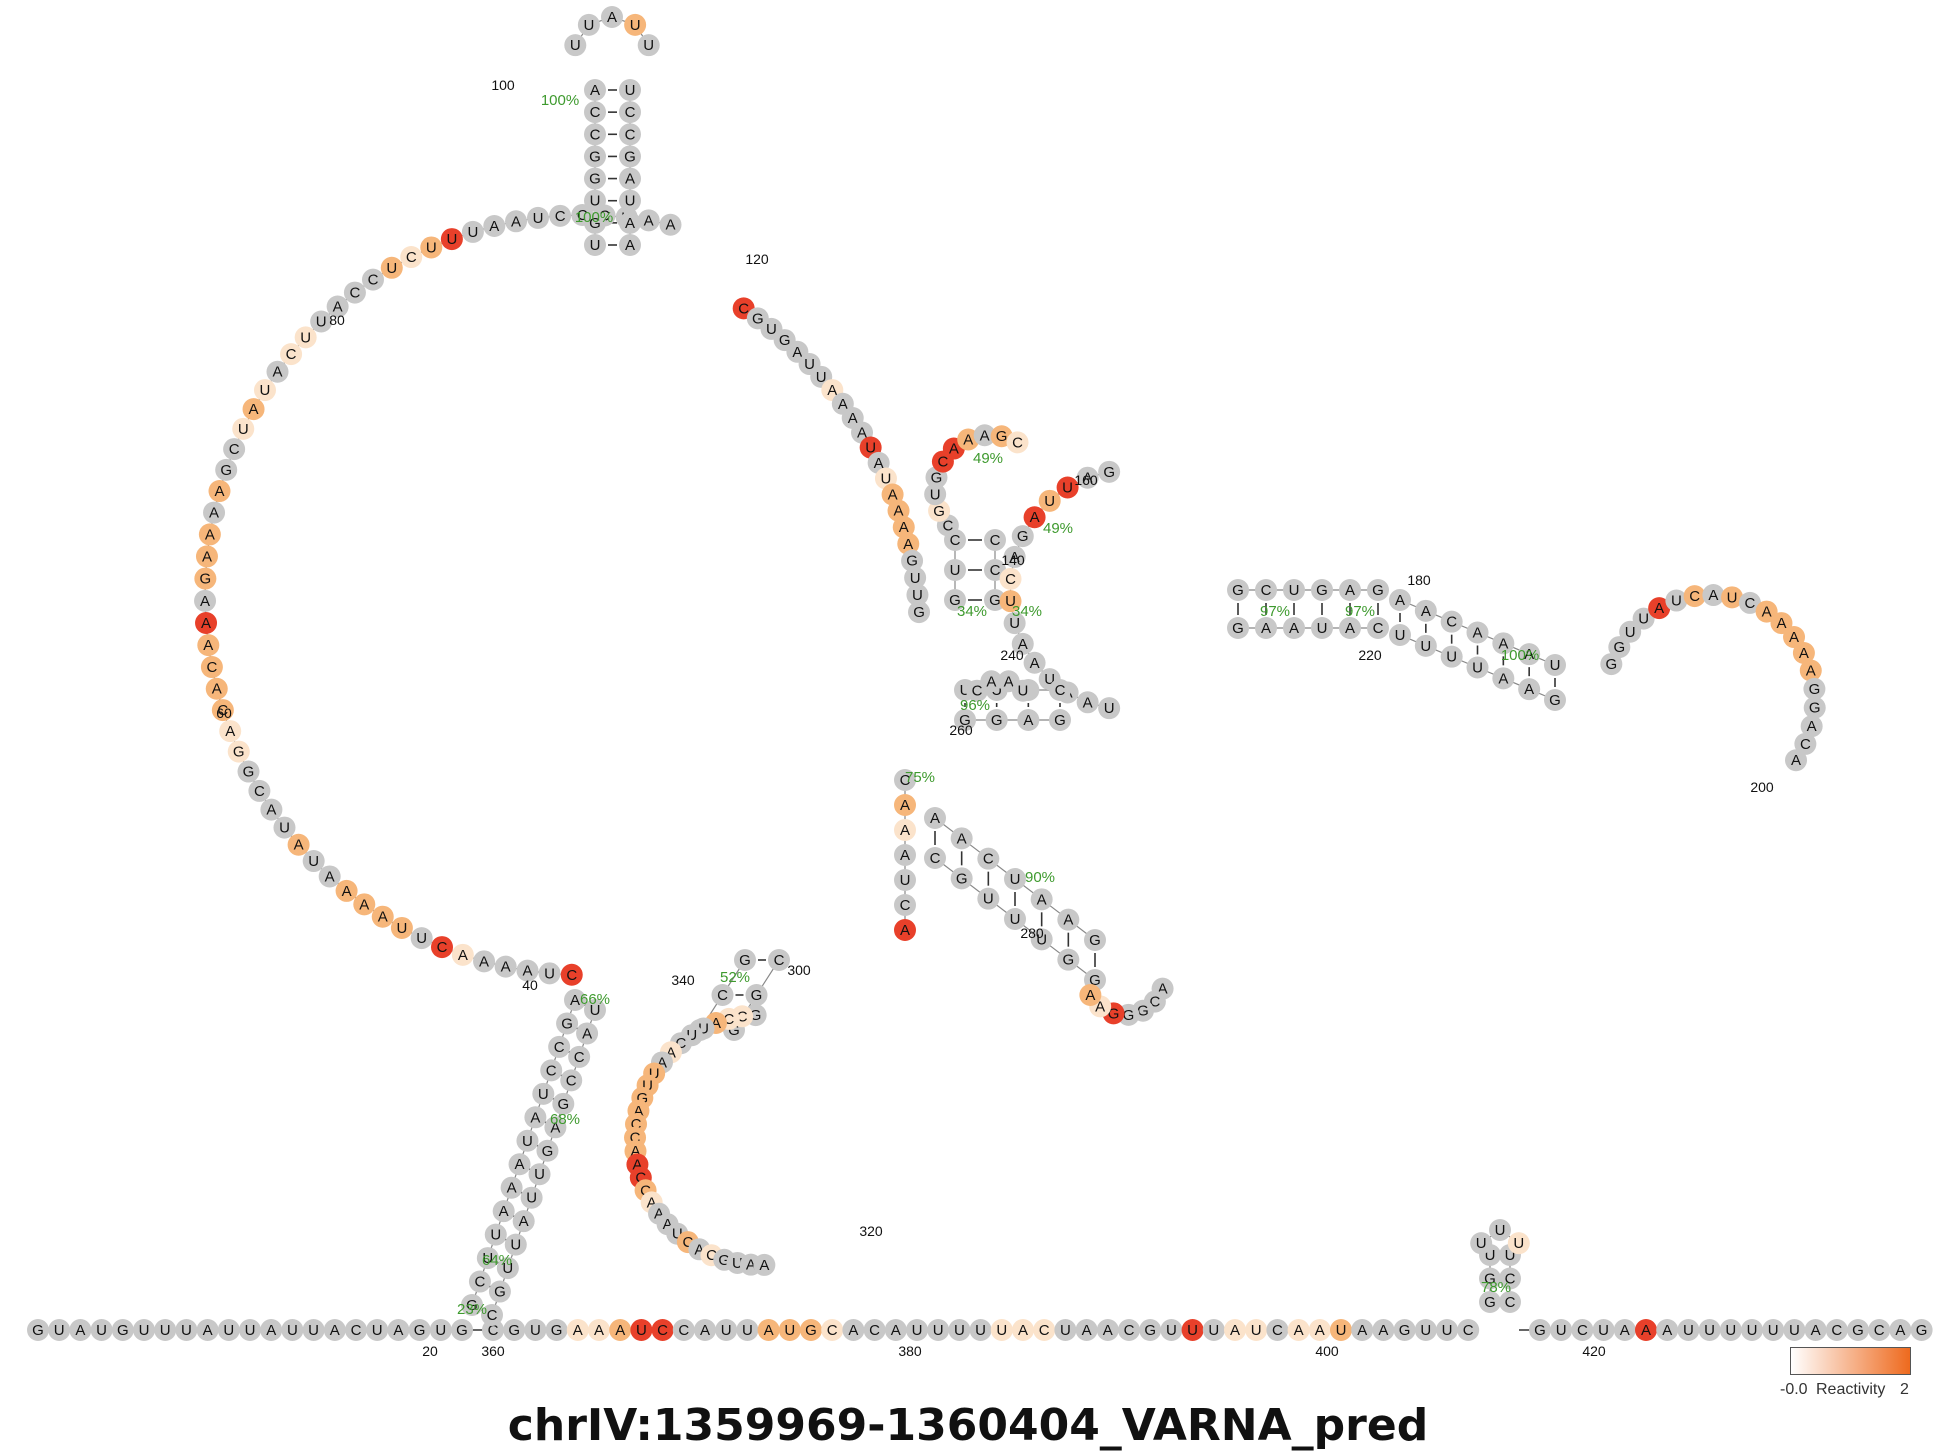 This screenshot has height=1451, width=1936. I want to click on percentage-label: 78%, so click(1496, 1287).